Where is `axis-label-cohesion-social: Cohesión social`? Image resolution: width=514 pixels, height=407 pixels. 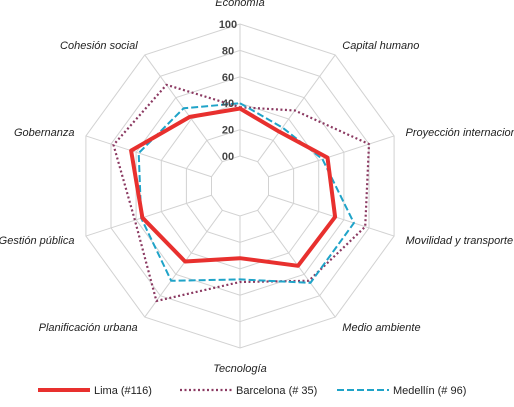
axis-label-cohesion-social: Cohesión social is located at coordinates (99, 46).